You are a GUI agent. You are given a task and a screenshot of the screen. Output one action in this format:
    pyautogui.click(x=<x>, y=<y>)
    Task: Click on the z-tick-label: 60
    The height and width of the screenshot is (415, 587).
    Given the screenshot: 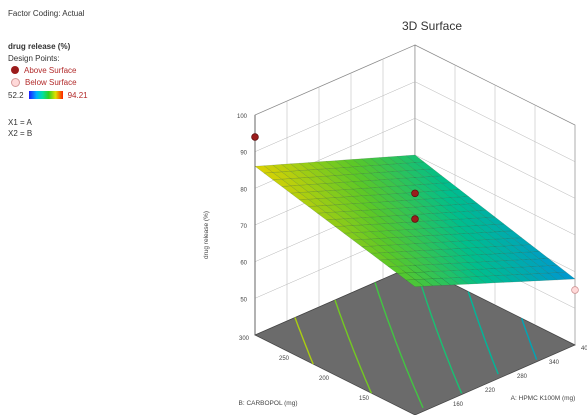 What is the action you would take?
    pyautogui.click(x=243, y=264)
    